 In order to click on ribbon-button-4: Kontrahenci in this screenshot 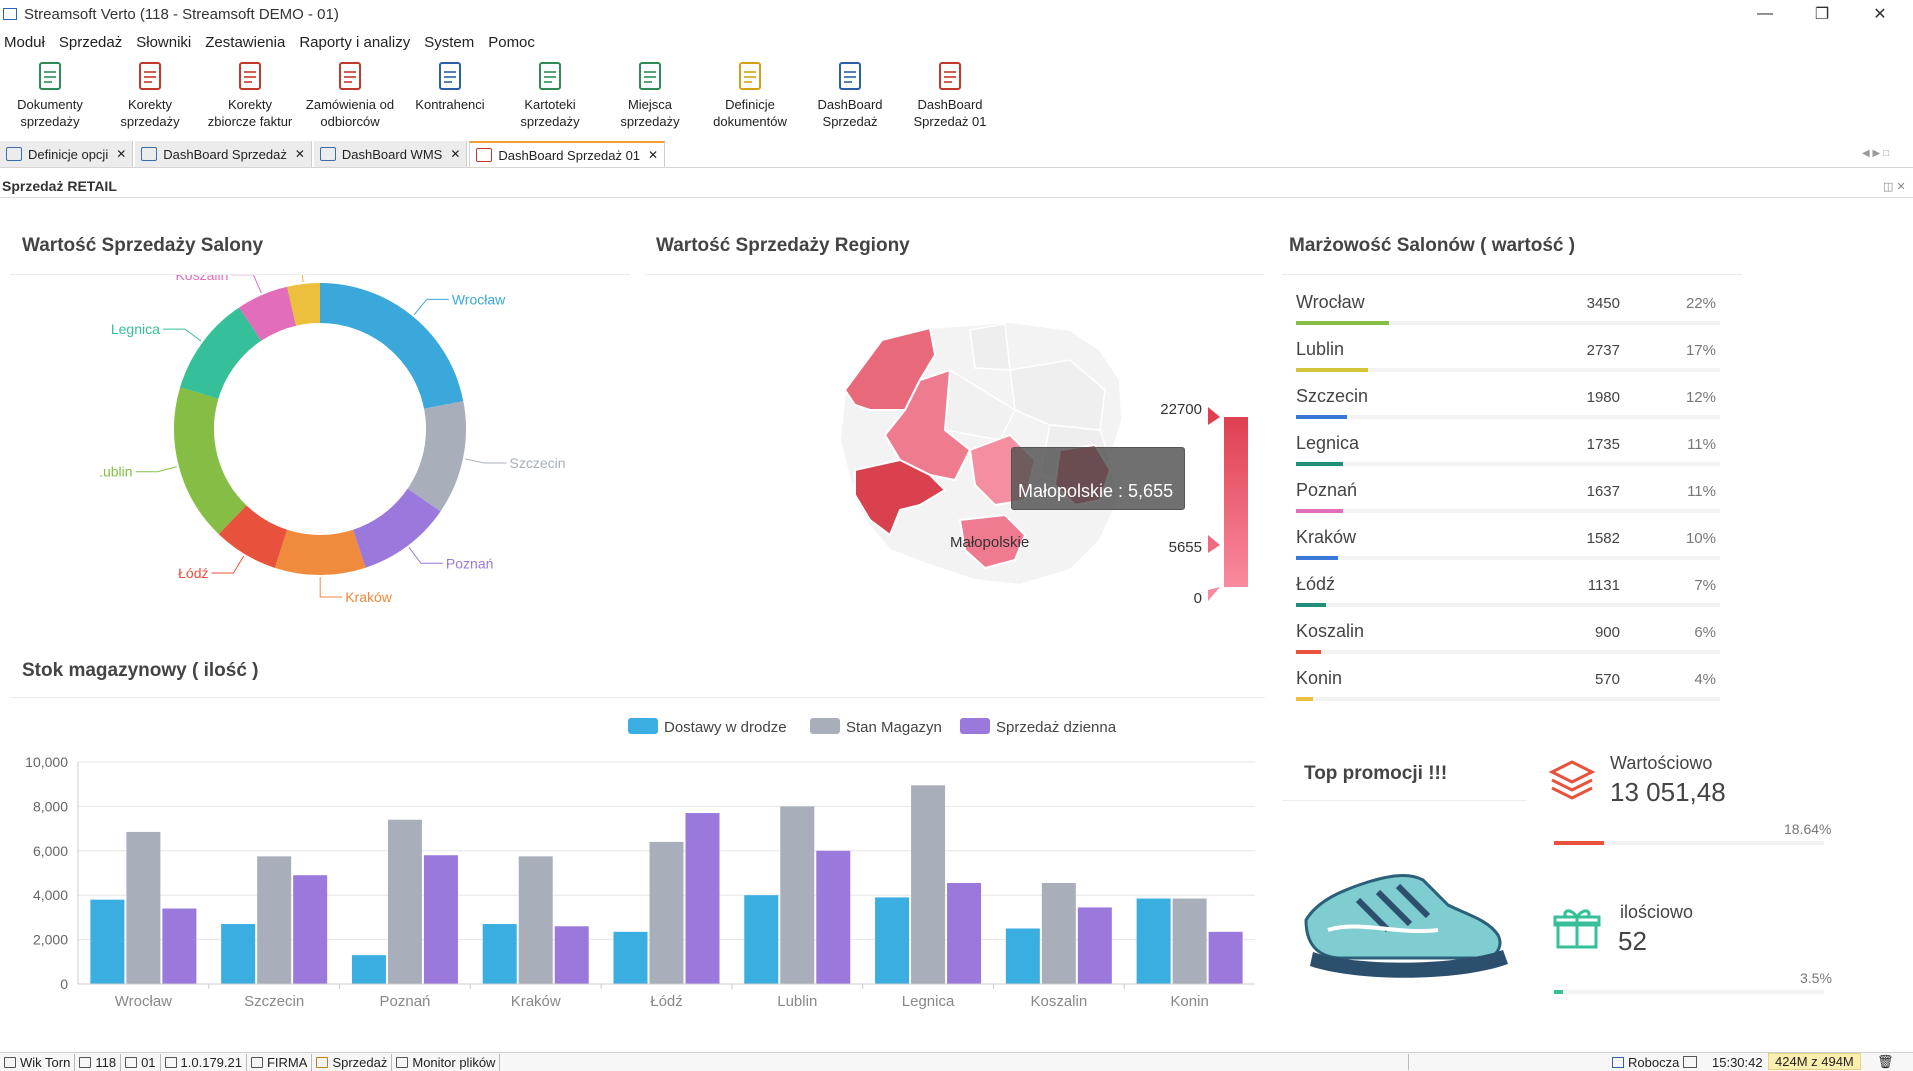, I will do `click(450, 96)`.